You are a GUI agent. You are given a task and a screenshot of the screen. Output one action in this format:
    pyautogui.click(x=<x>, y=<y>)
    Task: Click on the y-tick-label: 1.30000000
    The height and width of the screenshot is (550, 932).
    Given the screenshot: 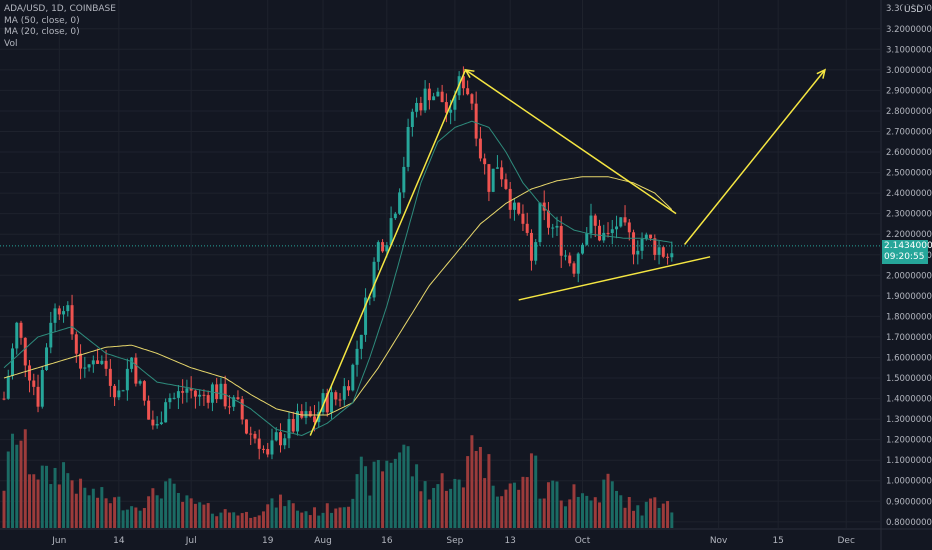 What is the action you would take?
    pyautogui.click(x=909, y=420)
    